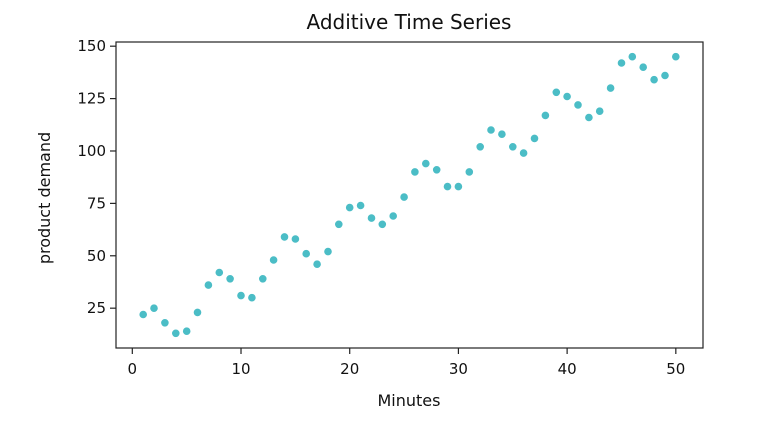 The width and height of the screenshot is (776, 424). I want to click on x-tick-label: 40, so click(567, 369).